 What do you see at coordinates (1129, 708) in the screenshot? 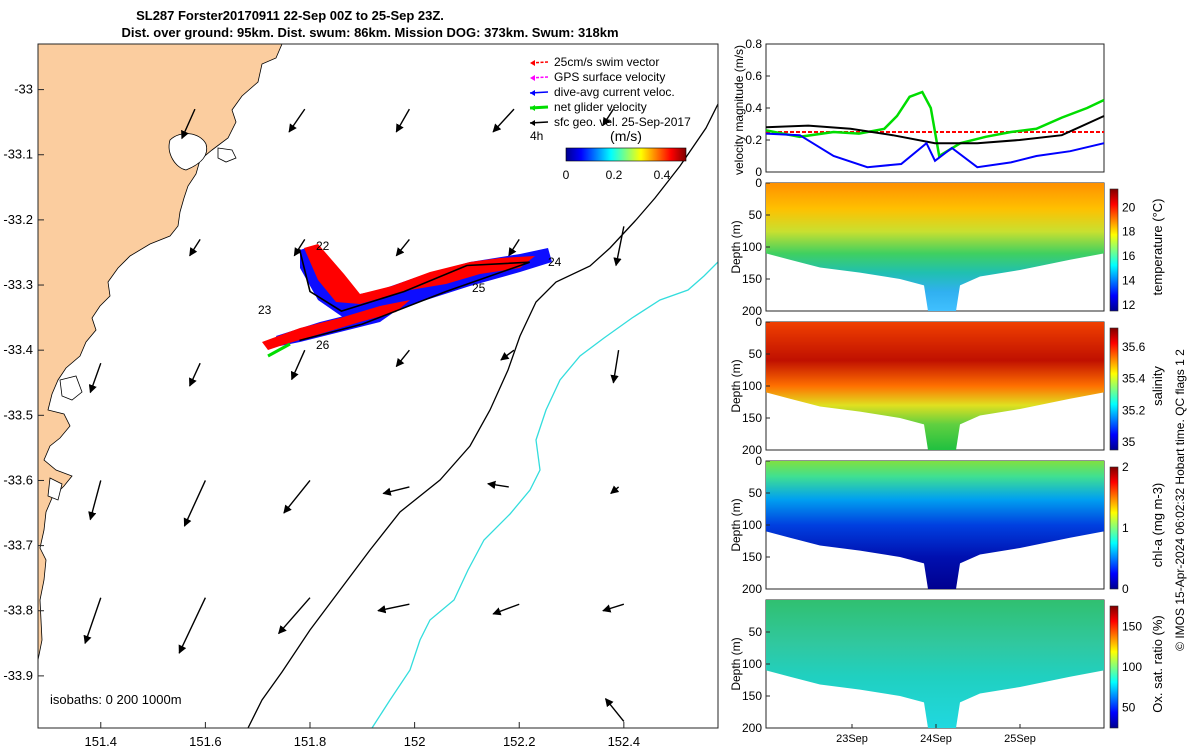
I see `section-colorbar-tick-label: 50` at bounding box center [1129, 708].